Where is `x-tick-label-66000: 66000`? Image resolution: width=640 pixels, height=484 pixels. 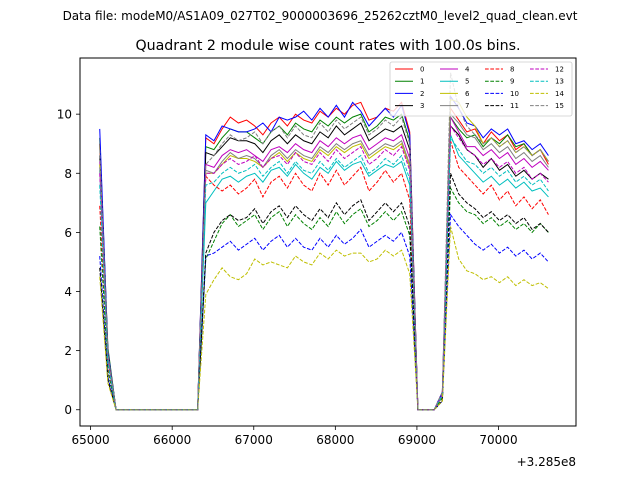 x-tick-label-66000: 66000 is located at coordinates (172, 440).